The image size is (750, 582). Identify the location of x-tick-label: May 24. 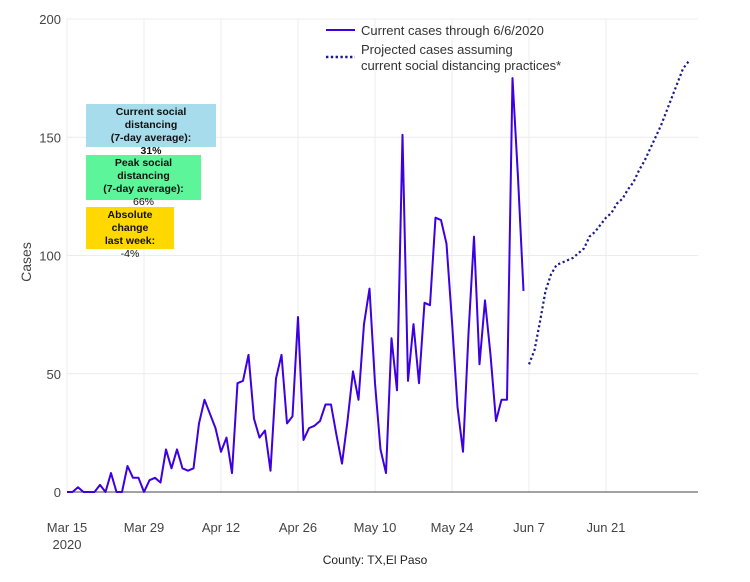
(452, 527).